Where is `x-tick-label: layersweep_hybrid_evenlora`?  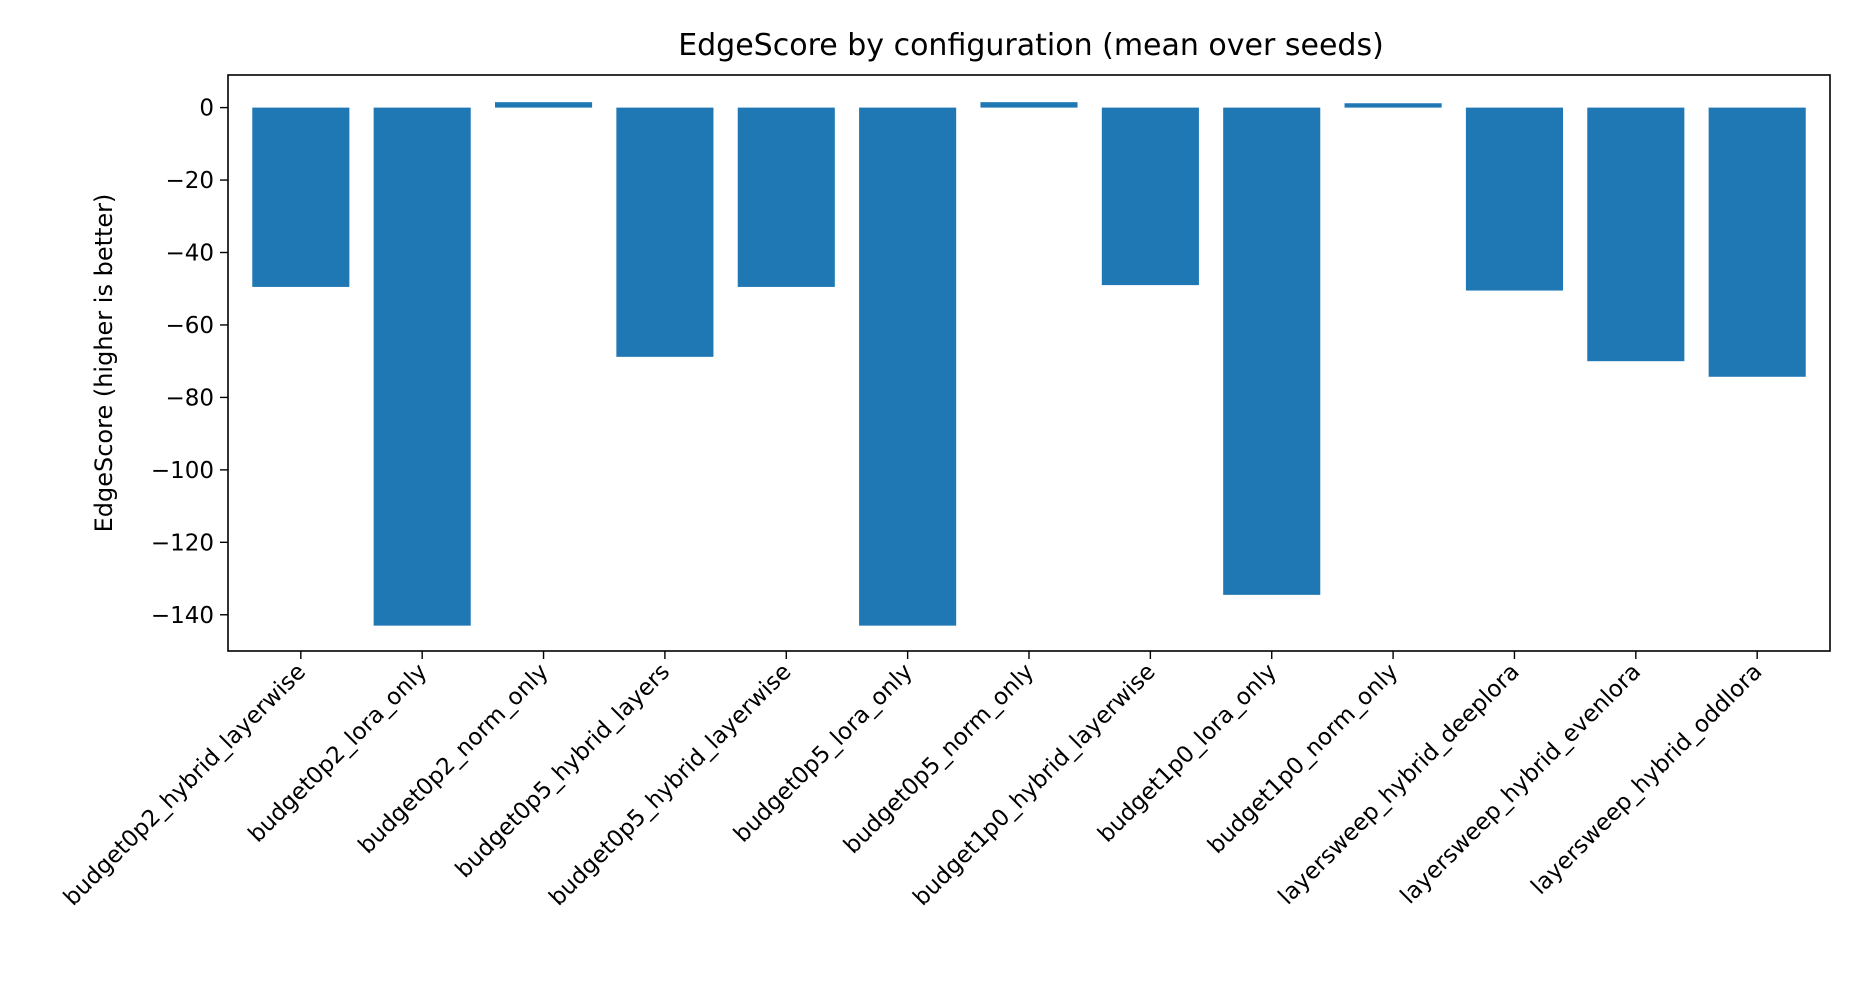 x-tick-label: layersweep_hybrid_evenlora is located at coordinates (1521, 784).